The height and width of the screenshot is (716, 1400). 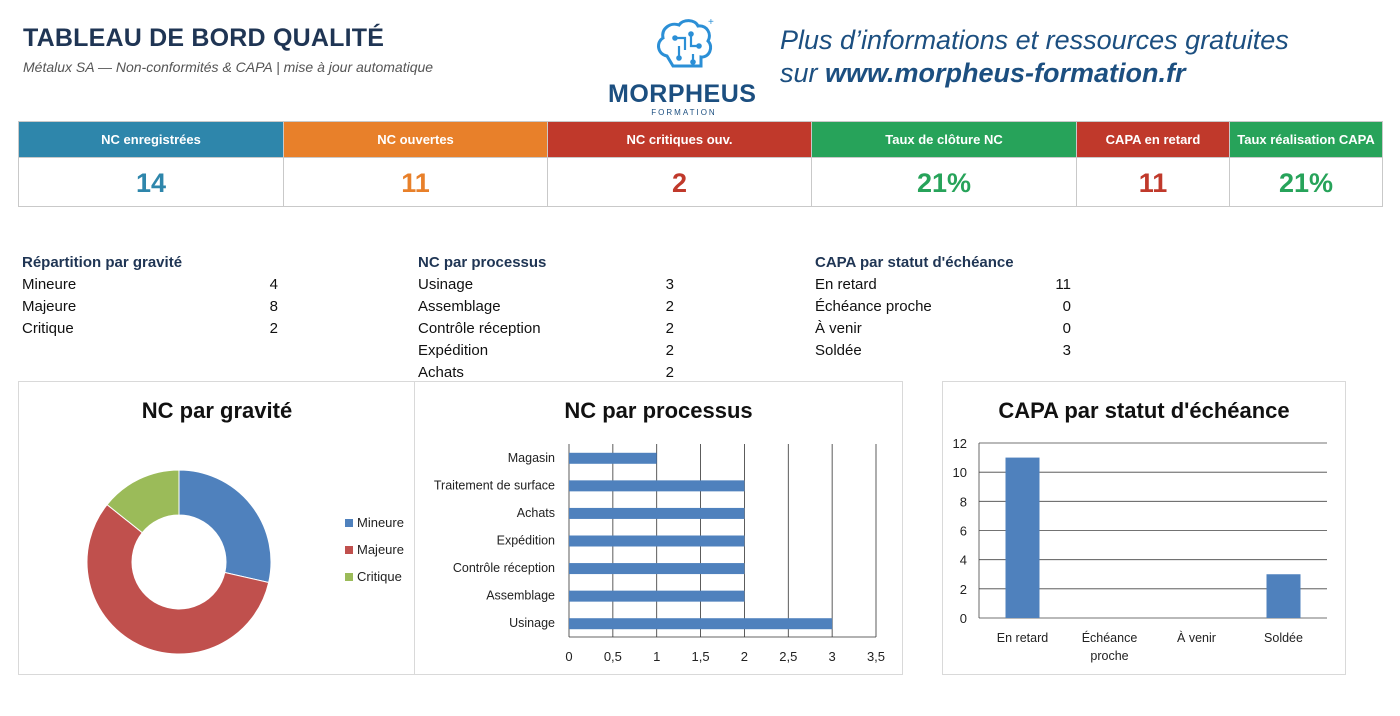 What do you see at coordinates (479, 328) in the screenshot?
I see `summary-label: Contrôle réception` at bounding box center [479, 328].